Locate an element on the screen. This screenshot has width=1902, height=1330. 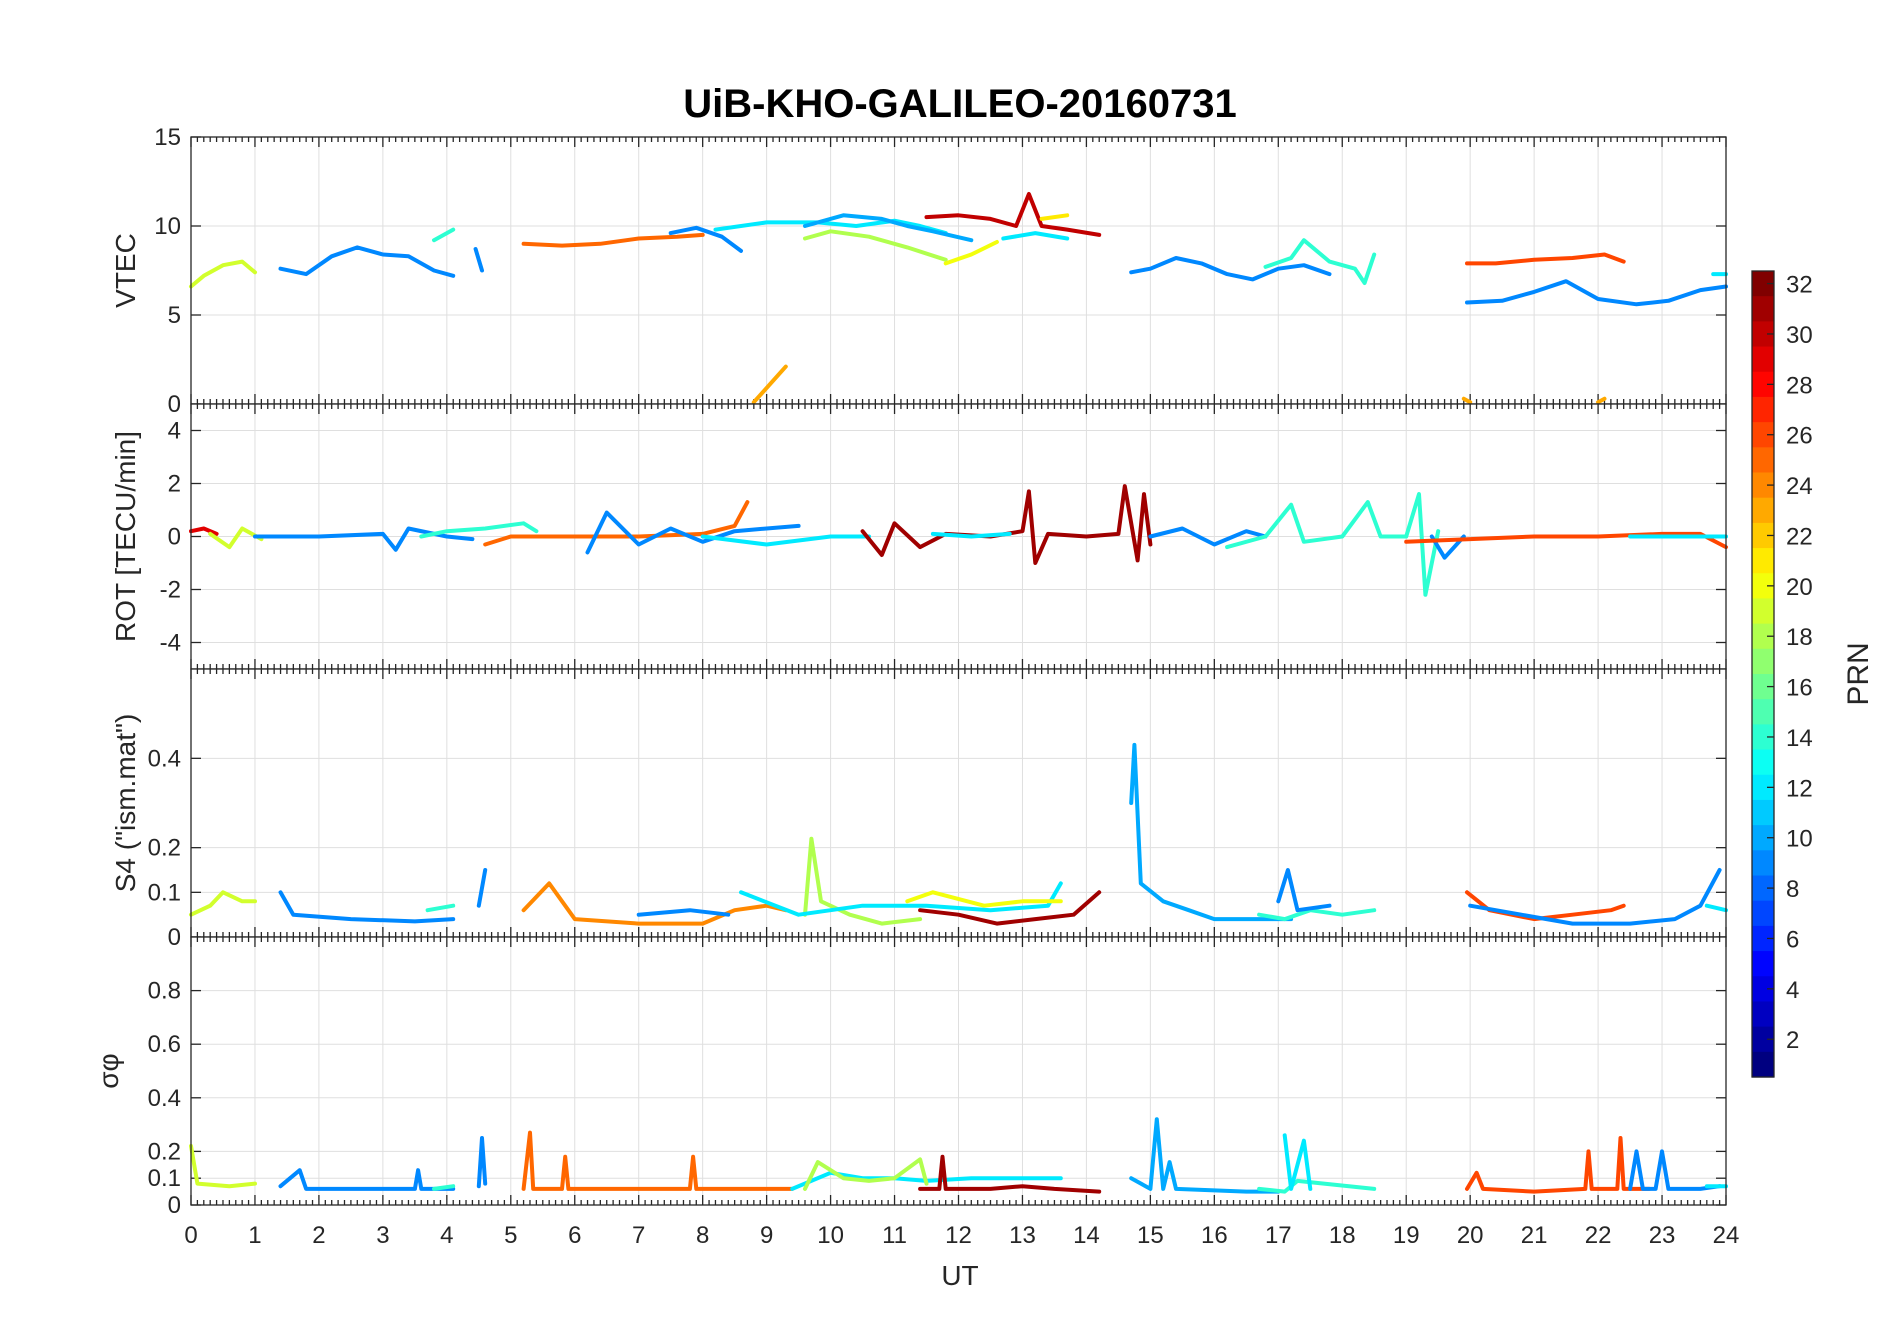
colorbar-tick-label: 6 is located at coordinates (1792, 939).